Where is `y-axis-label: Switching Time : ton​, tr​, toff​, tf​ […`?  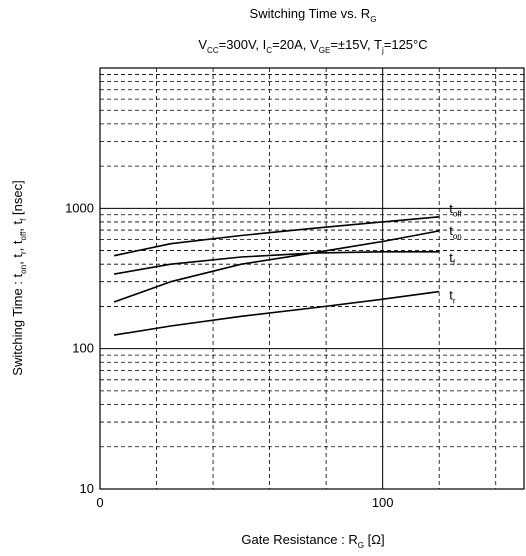
y-axis-label: Switching Time : ton​, tr​, toff​, tf​ [… is located at coordinates (19, 277).